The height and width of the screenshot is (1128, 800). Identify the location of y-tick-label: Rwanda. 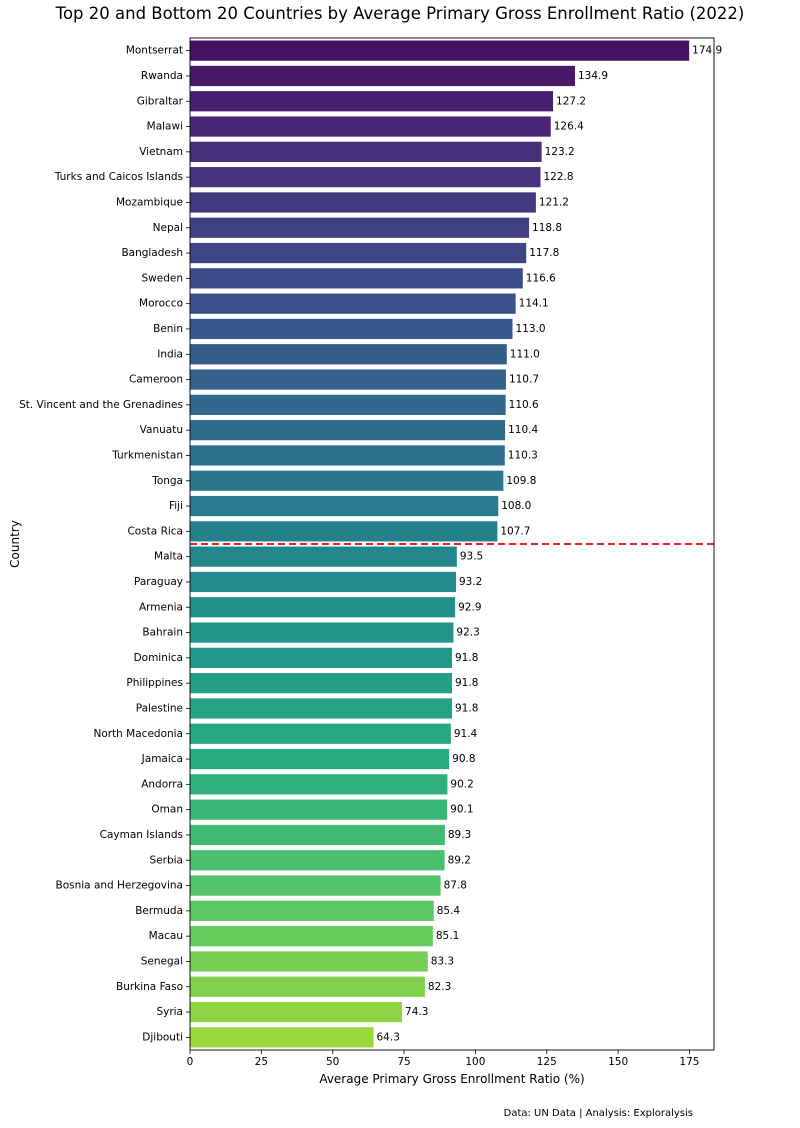
(162, 76).